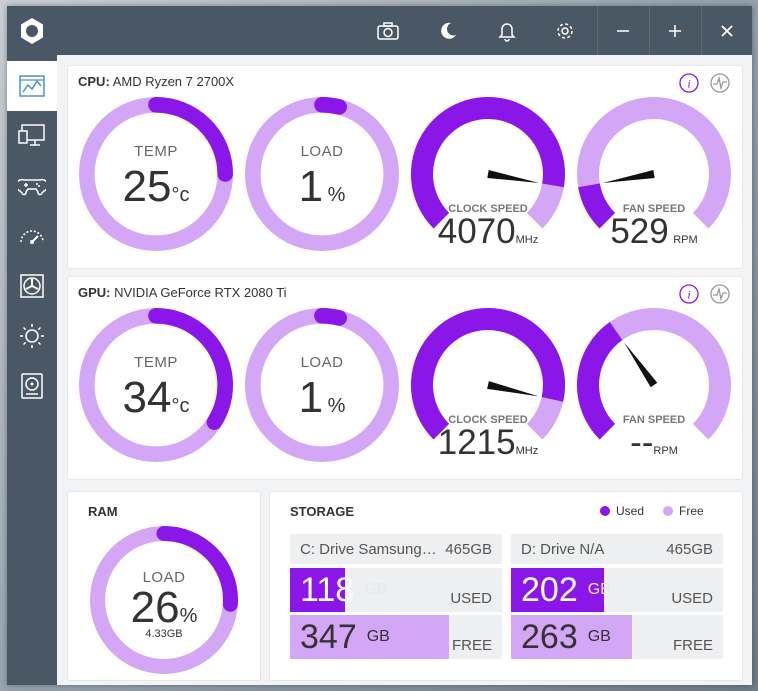 The width and height of the screenshot is (758, 691). I want to click on maximize-icon, so click(675, 30).